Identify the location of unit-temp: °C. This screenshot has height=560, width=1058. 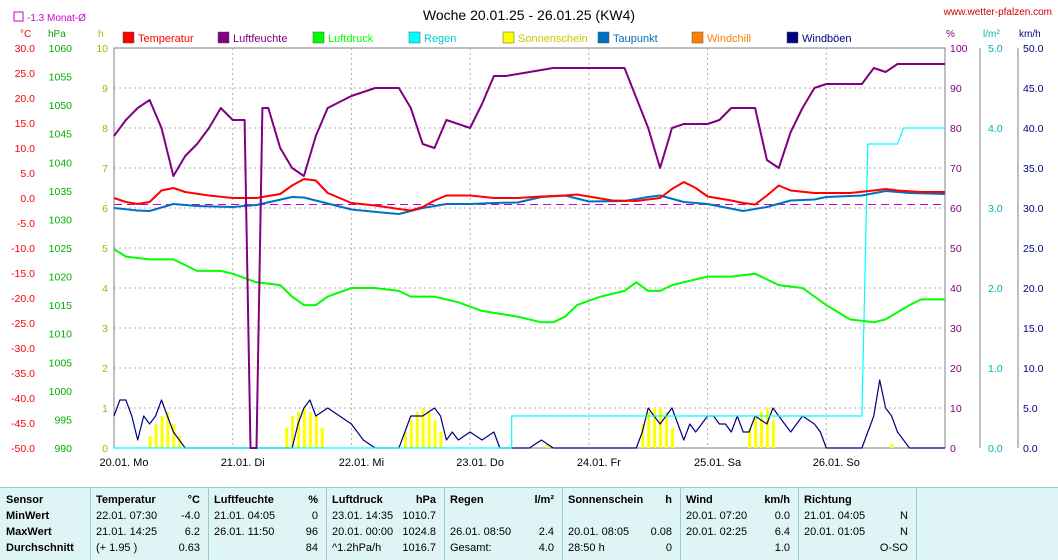
(25, 34).